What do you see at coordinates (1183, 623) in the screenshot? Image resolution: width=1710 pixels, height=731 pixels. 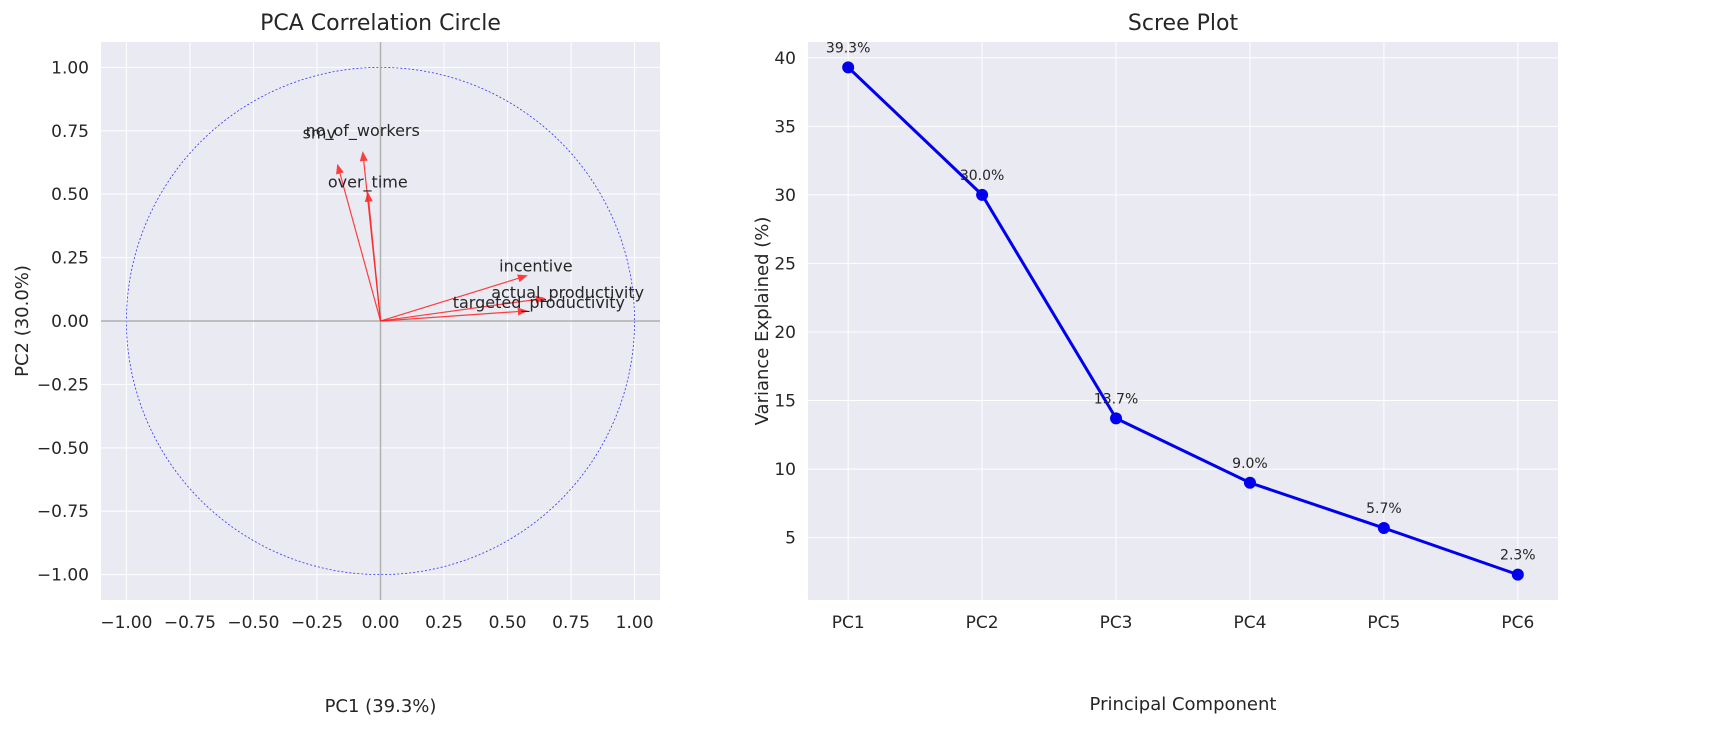 I see `right-x-ticks: PC1 PC2 PC3 PC4 PC5 PC6` at bounding box center [1183, 623].